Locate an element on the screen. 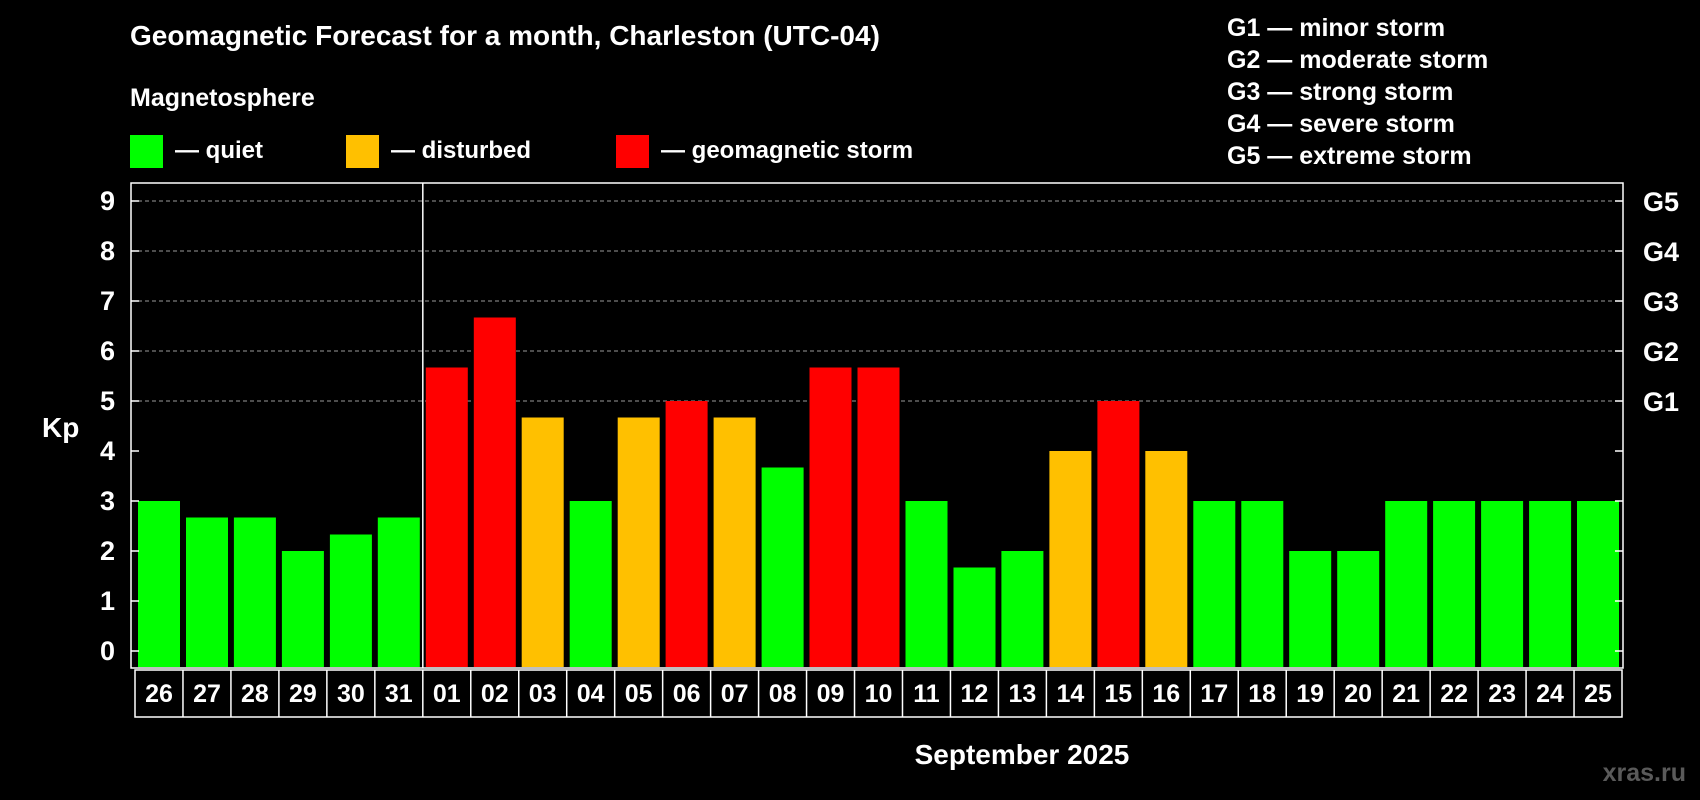 The height and width of the screenshot is (800, 1700). x-tick-label: 02 is located at coordinates (495, 694).